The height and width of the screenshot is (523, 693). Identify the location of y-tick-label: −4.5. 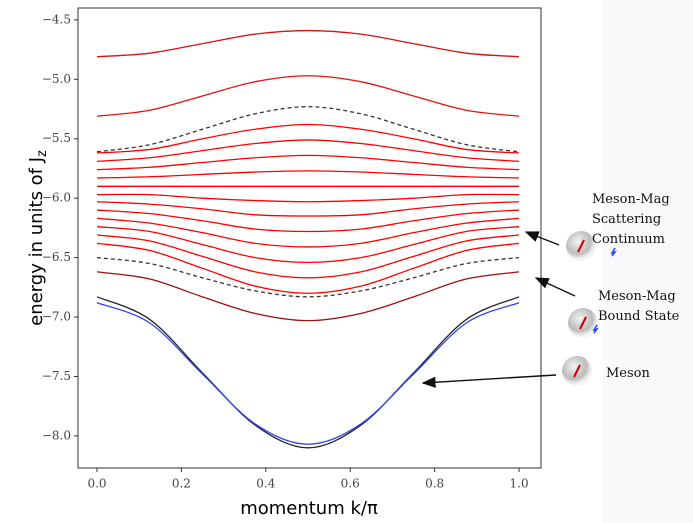
(56, 19).